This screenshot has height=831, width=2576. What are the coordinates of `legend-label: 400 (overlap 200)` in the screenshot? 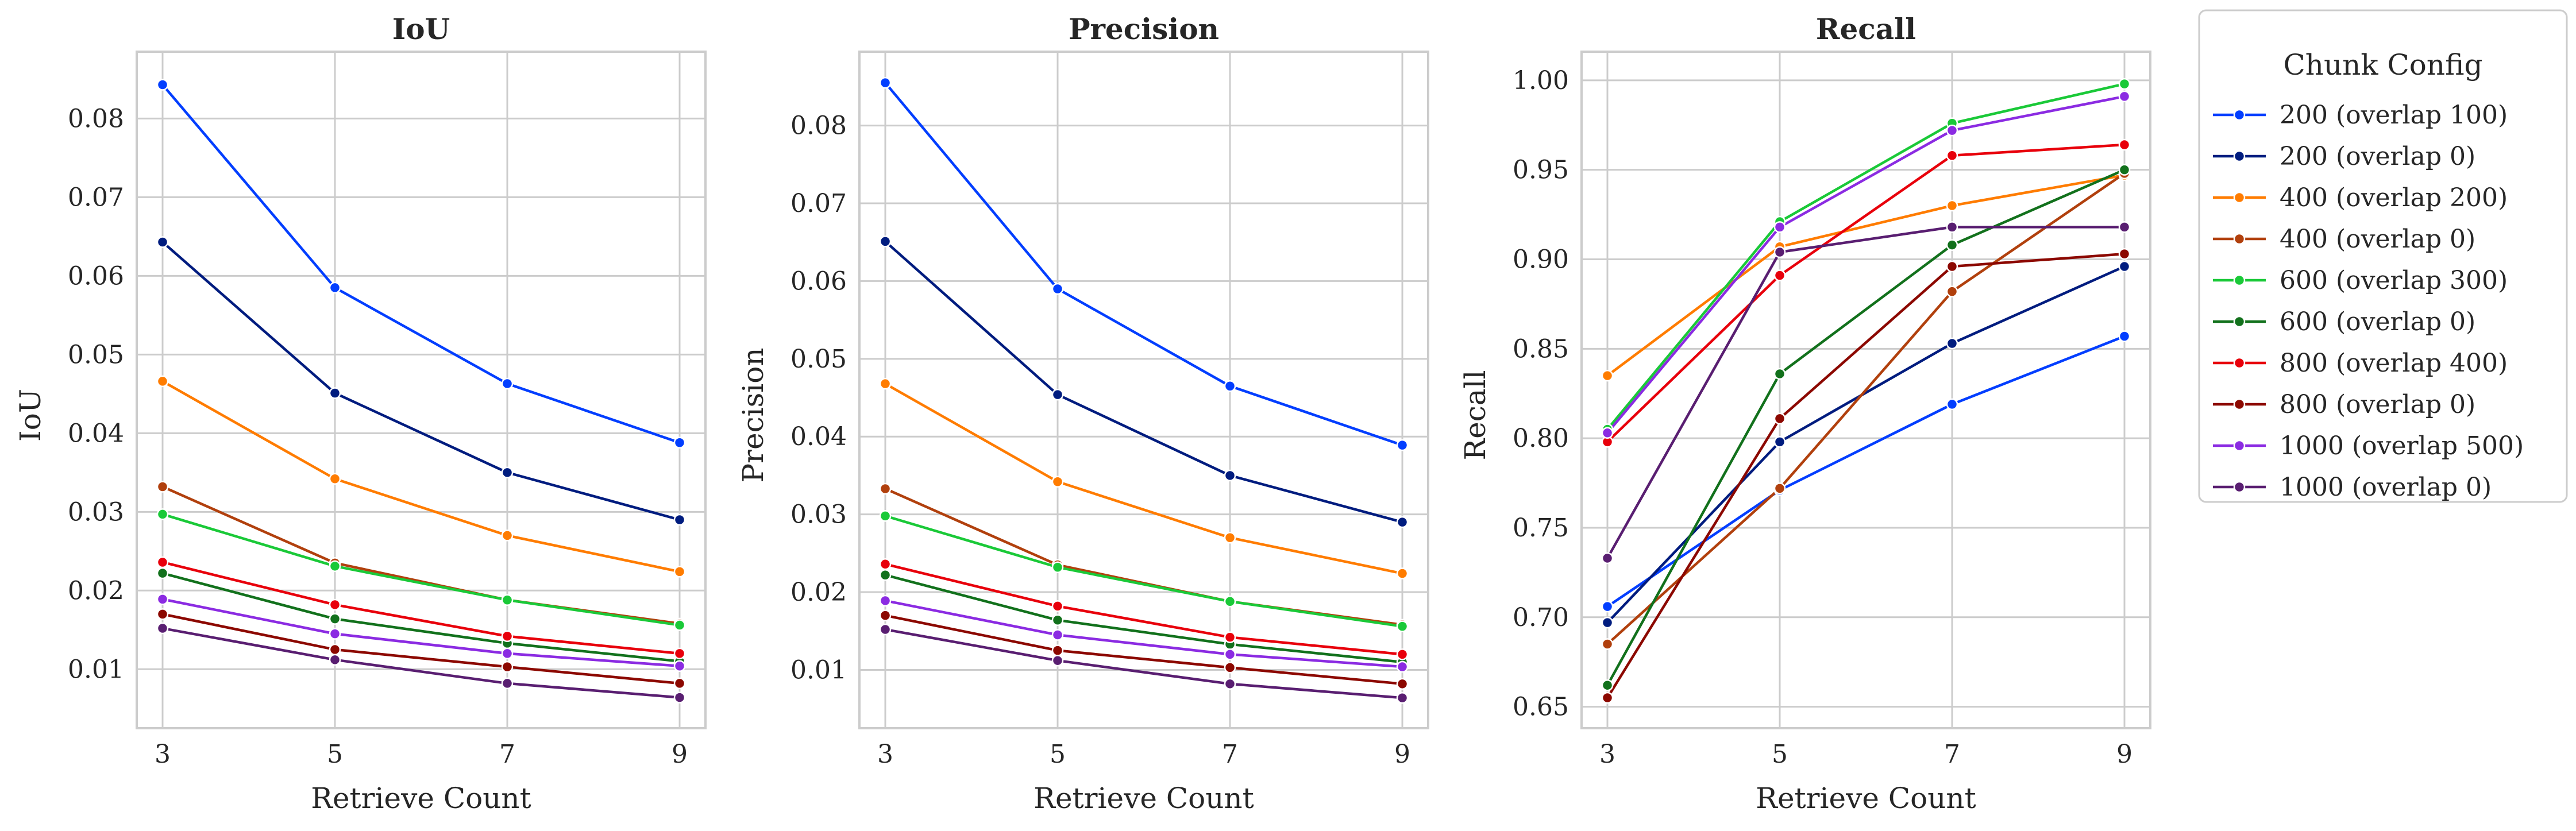 It's located at (2394, 197).